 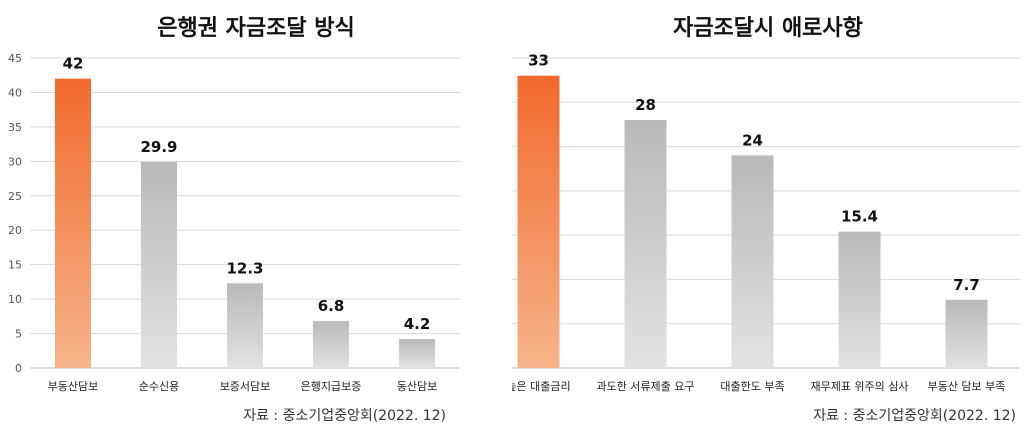 What do you see at coordinates (244, 268) in the screenshot?
I see `data-label: 12.3` at bounding box center [244, 268].